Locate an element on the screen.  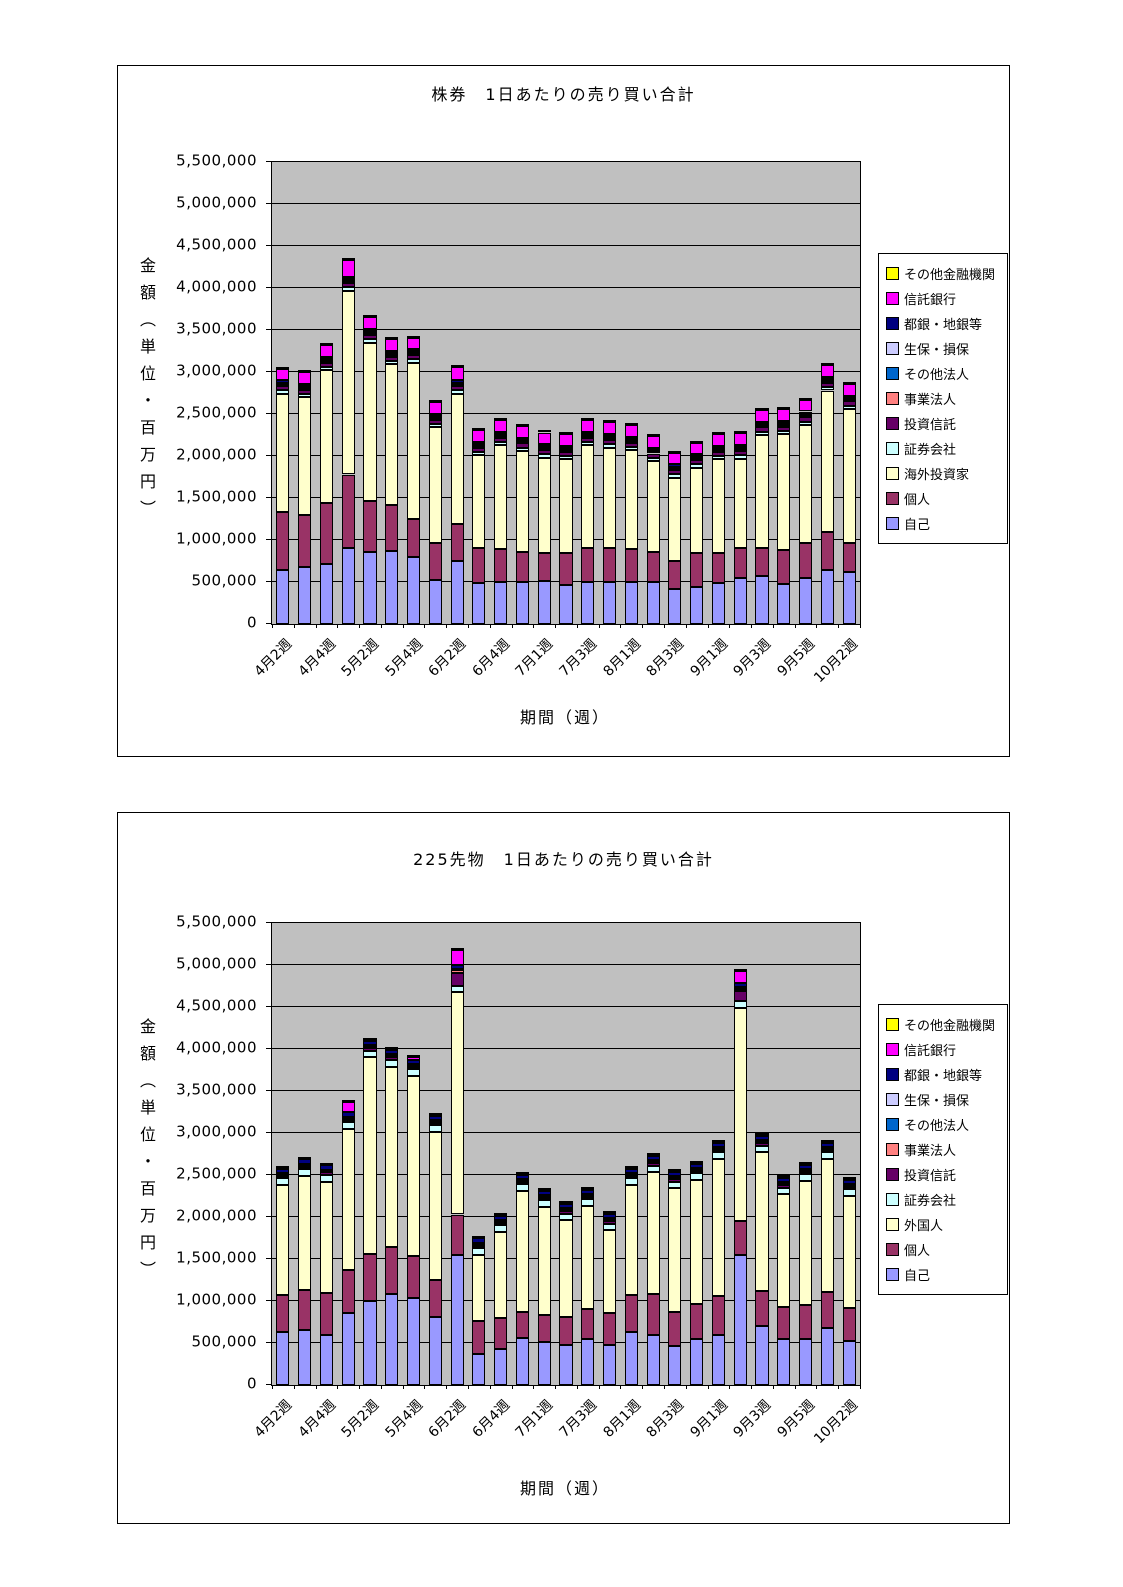
y-tick-label: 3,000,000 is located at coordinates (216, 370).